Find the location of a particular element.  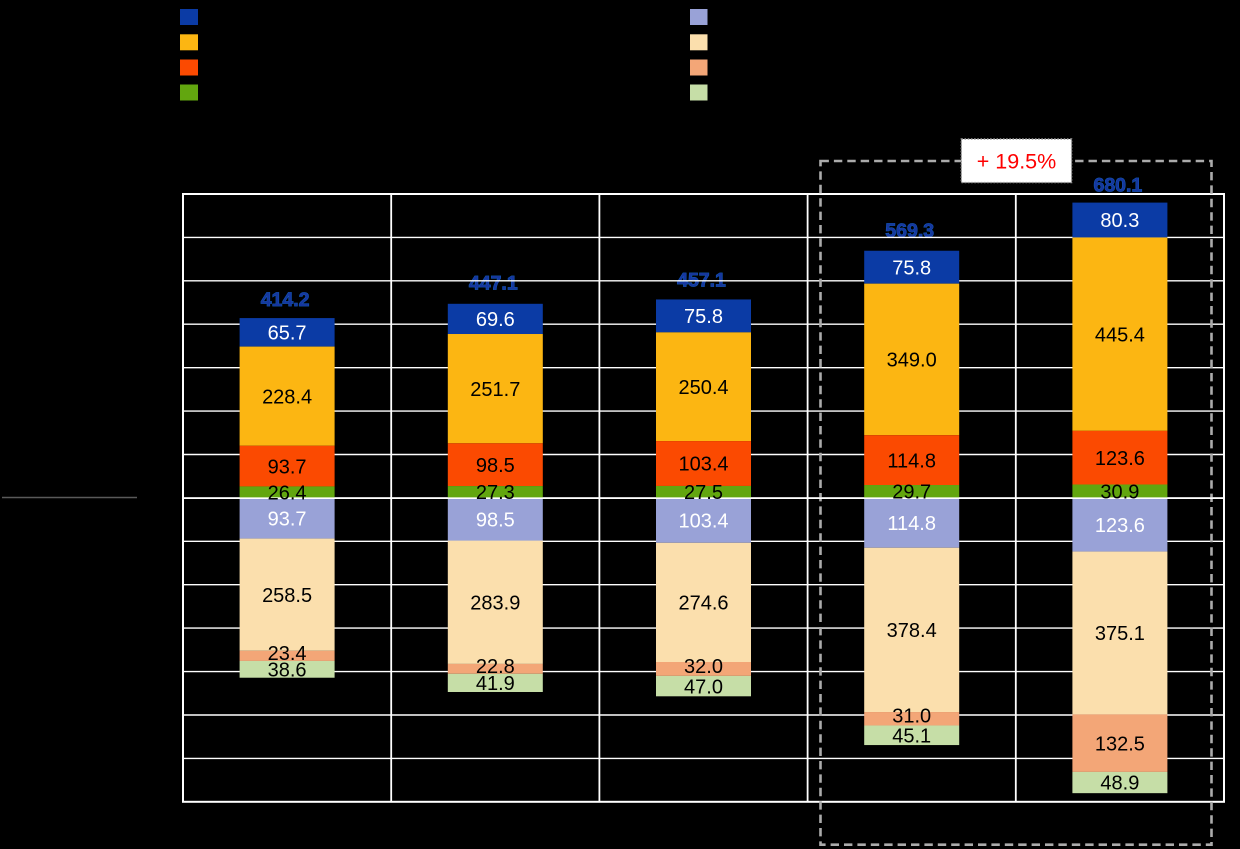

svg-text: 32.0 is located at coordinates (703, 667).